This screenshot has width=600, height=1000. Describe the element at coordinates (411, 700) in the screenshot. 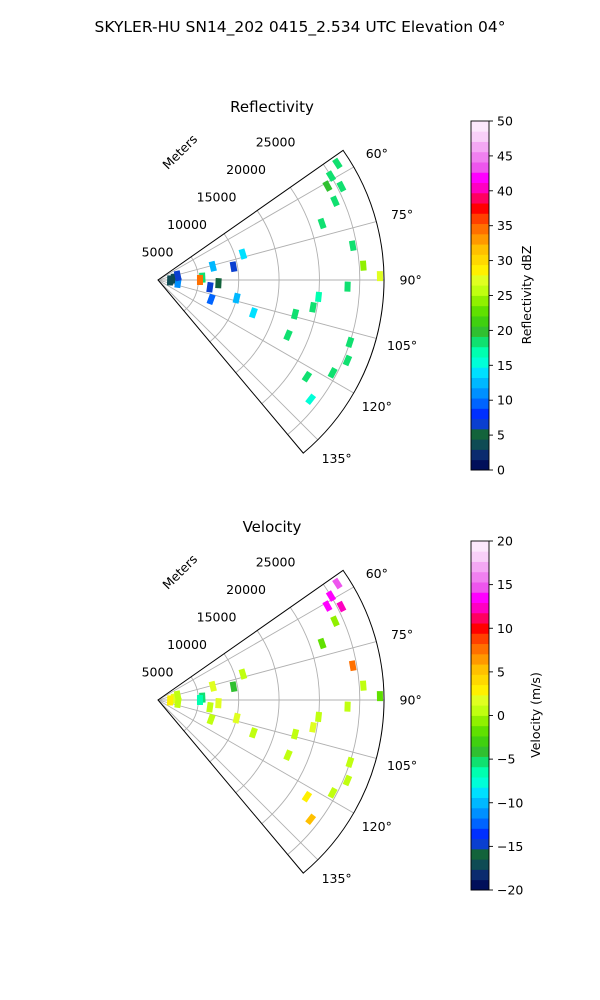

I see `theta-tick-label: 90°` at that location.